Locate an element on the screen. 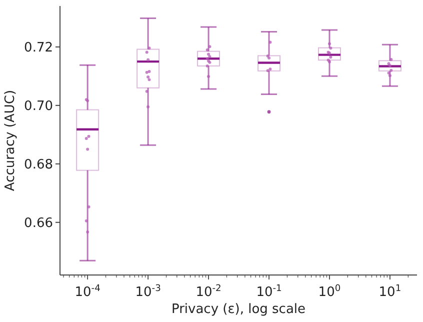  y-tick-label: 0.66 is located at coordinates (38, 223).